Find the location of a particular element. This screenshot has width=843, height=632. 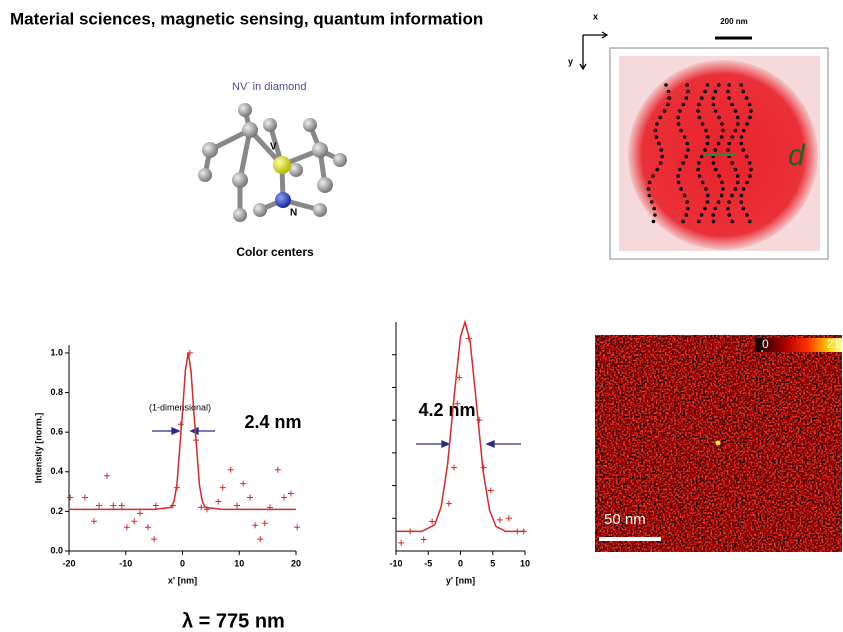

x-tick-label: -5 is located at coordinates (428, 563).